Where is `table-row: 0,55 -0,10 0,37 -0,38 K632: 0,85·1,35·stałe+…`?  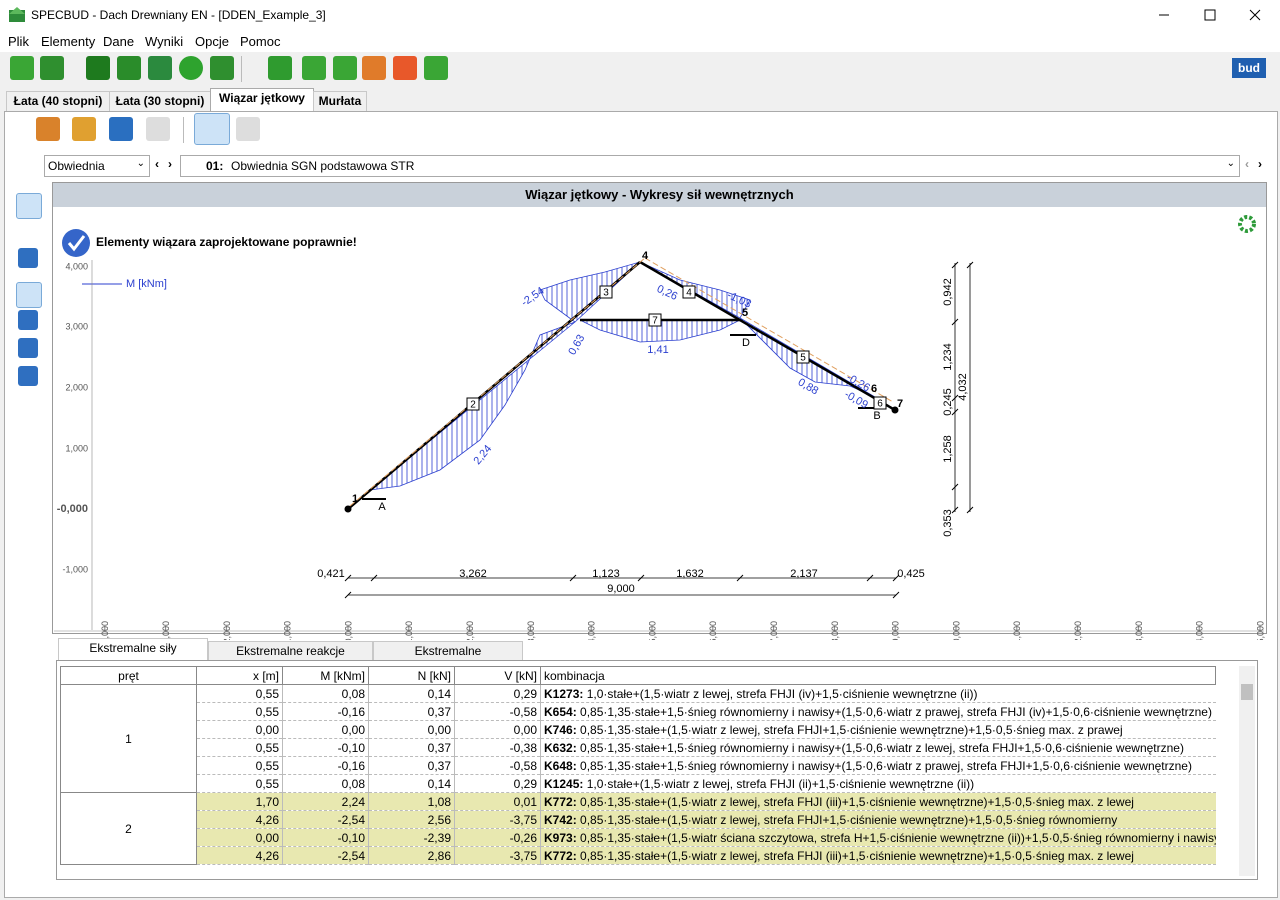 table-row: 0,55 -0,10 0,37 -0,38 K632: 0,85·1,35·stałe+… is located at coordinates (638, 747).